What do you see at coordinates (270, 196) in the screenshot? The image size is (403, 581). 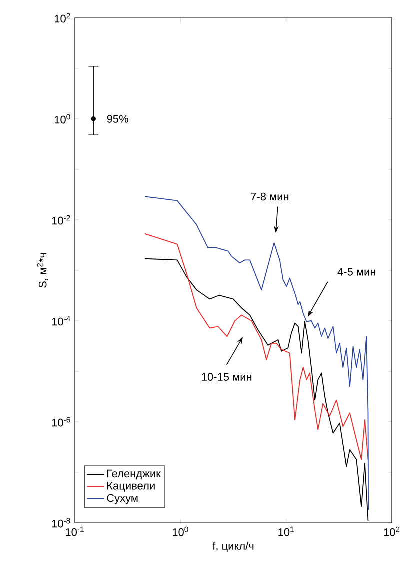 I see `annotation: 7-8 мин` at bounding box center [270, 196].